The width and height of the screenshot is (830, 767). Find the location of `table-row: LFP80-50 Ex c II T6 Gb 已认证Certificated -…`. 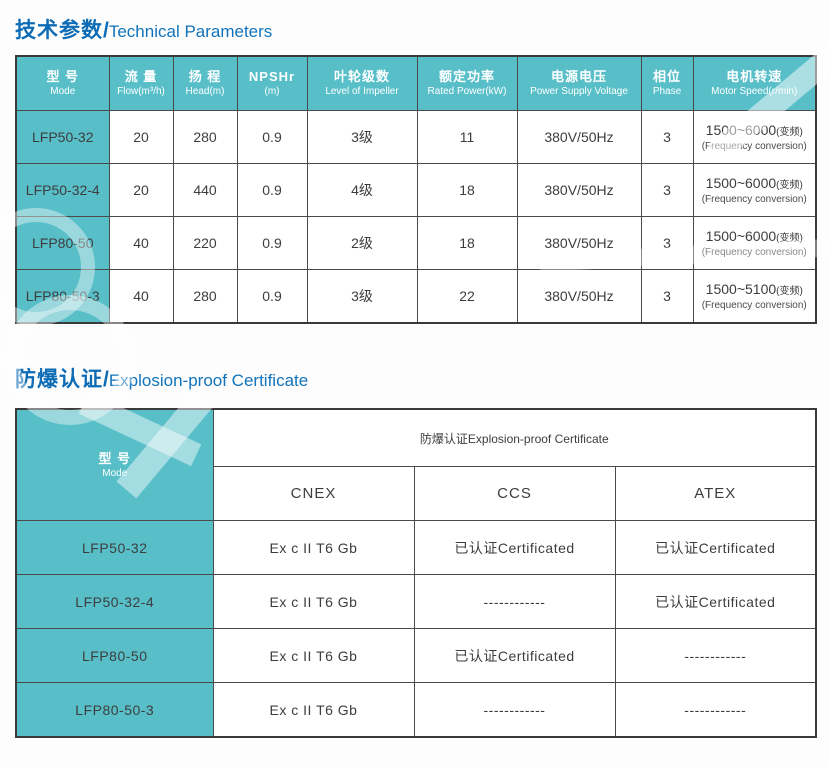

table-row: LFP80-50 Ex c II T6 Gb 已认证Certificated -… is located at coordinates (416, 655).